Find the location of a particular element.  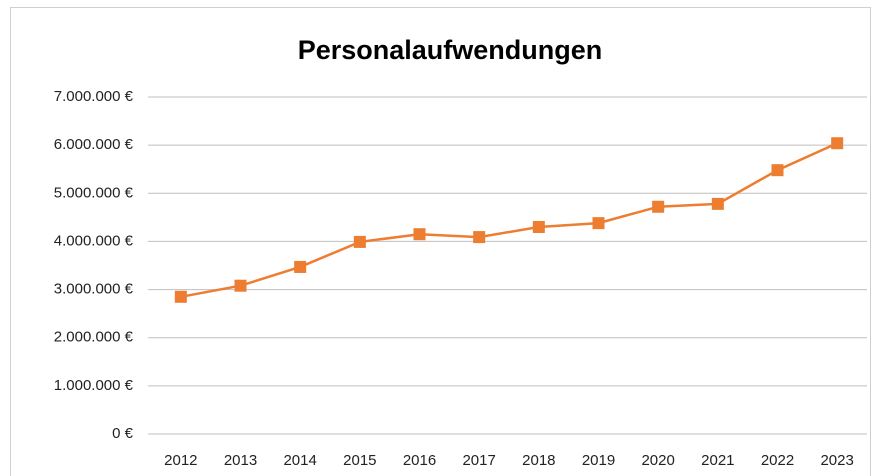

y-tick-label: 3.000.000 € is located at coordinates (94, 289).